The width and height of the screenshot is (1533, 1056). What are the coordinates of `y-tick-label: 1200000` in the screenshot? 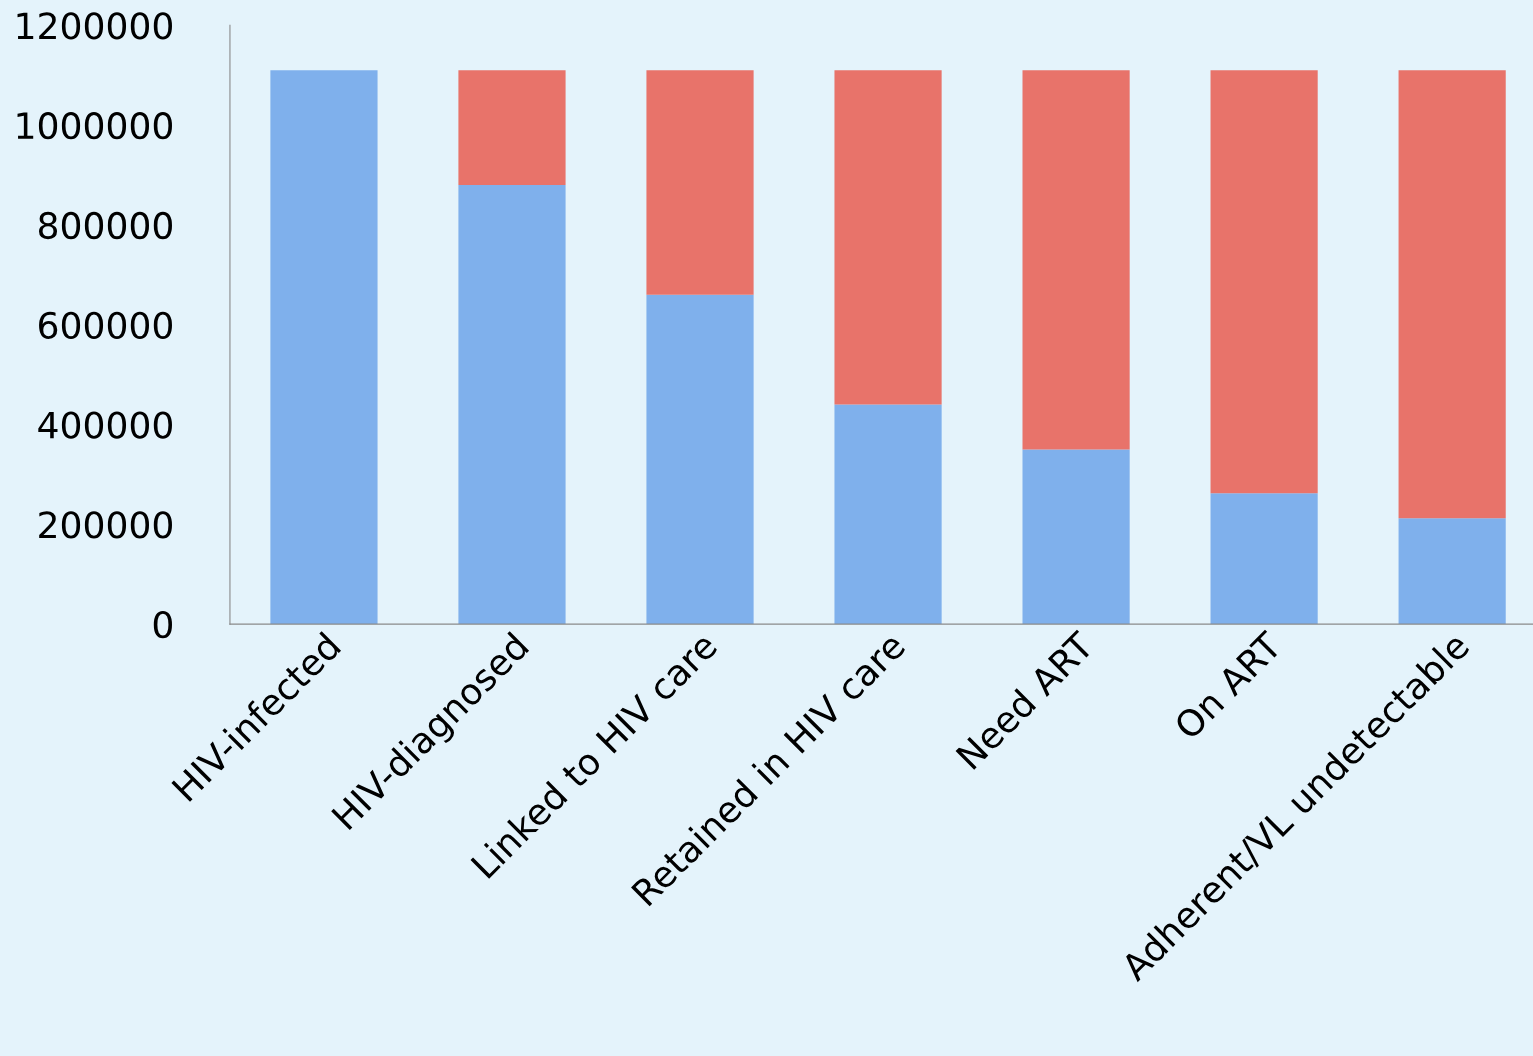 It's located at (94, 26).